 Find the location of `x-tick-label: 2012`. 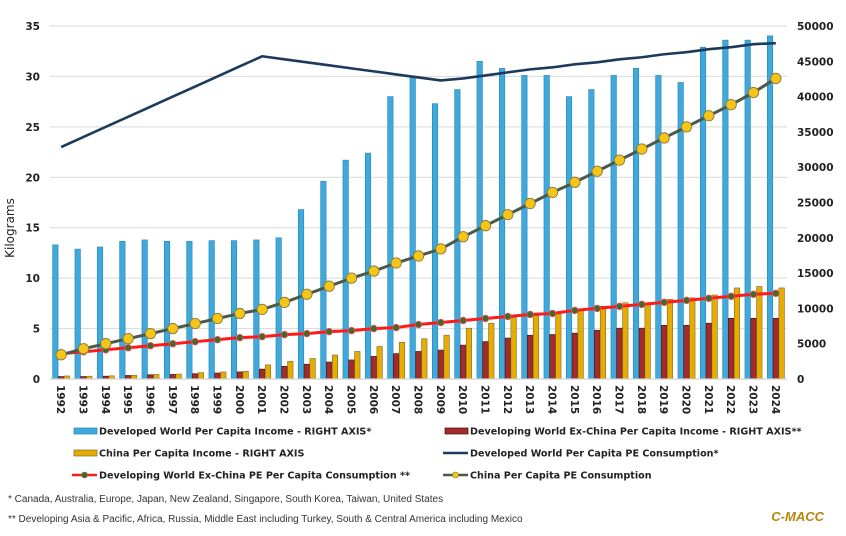

x-tick-label: 2012 is located at coordinates (507, 399).